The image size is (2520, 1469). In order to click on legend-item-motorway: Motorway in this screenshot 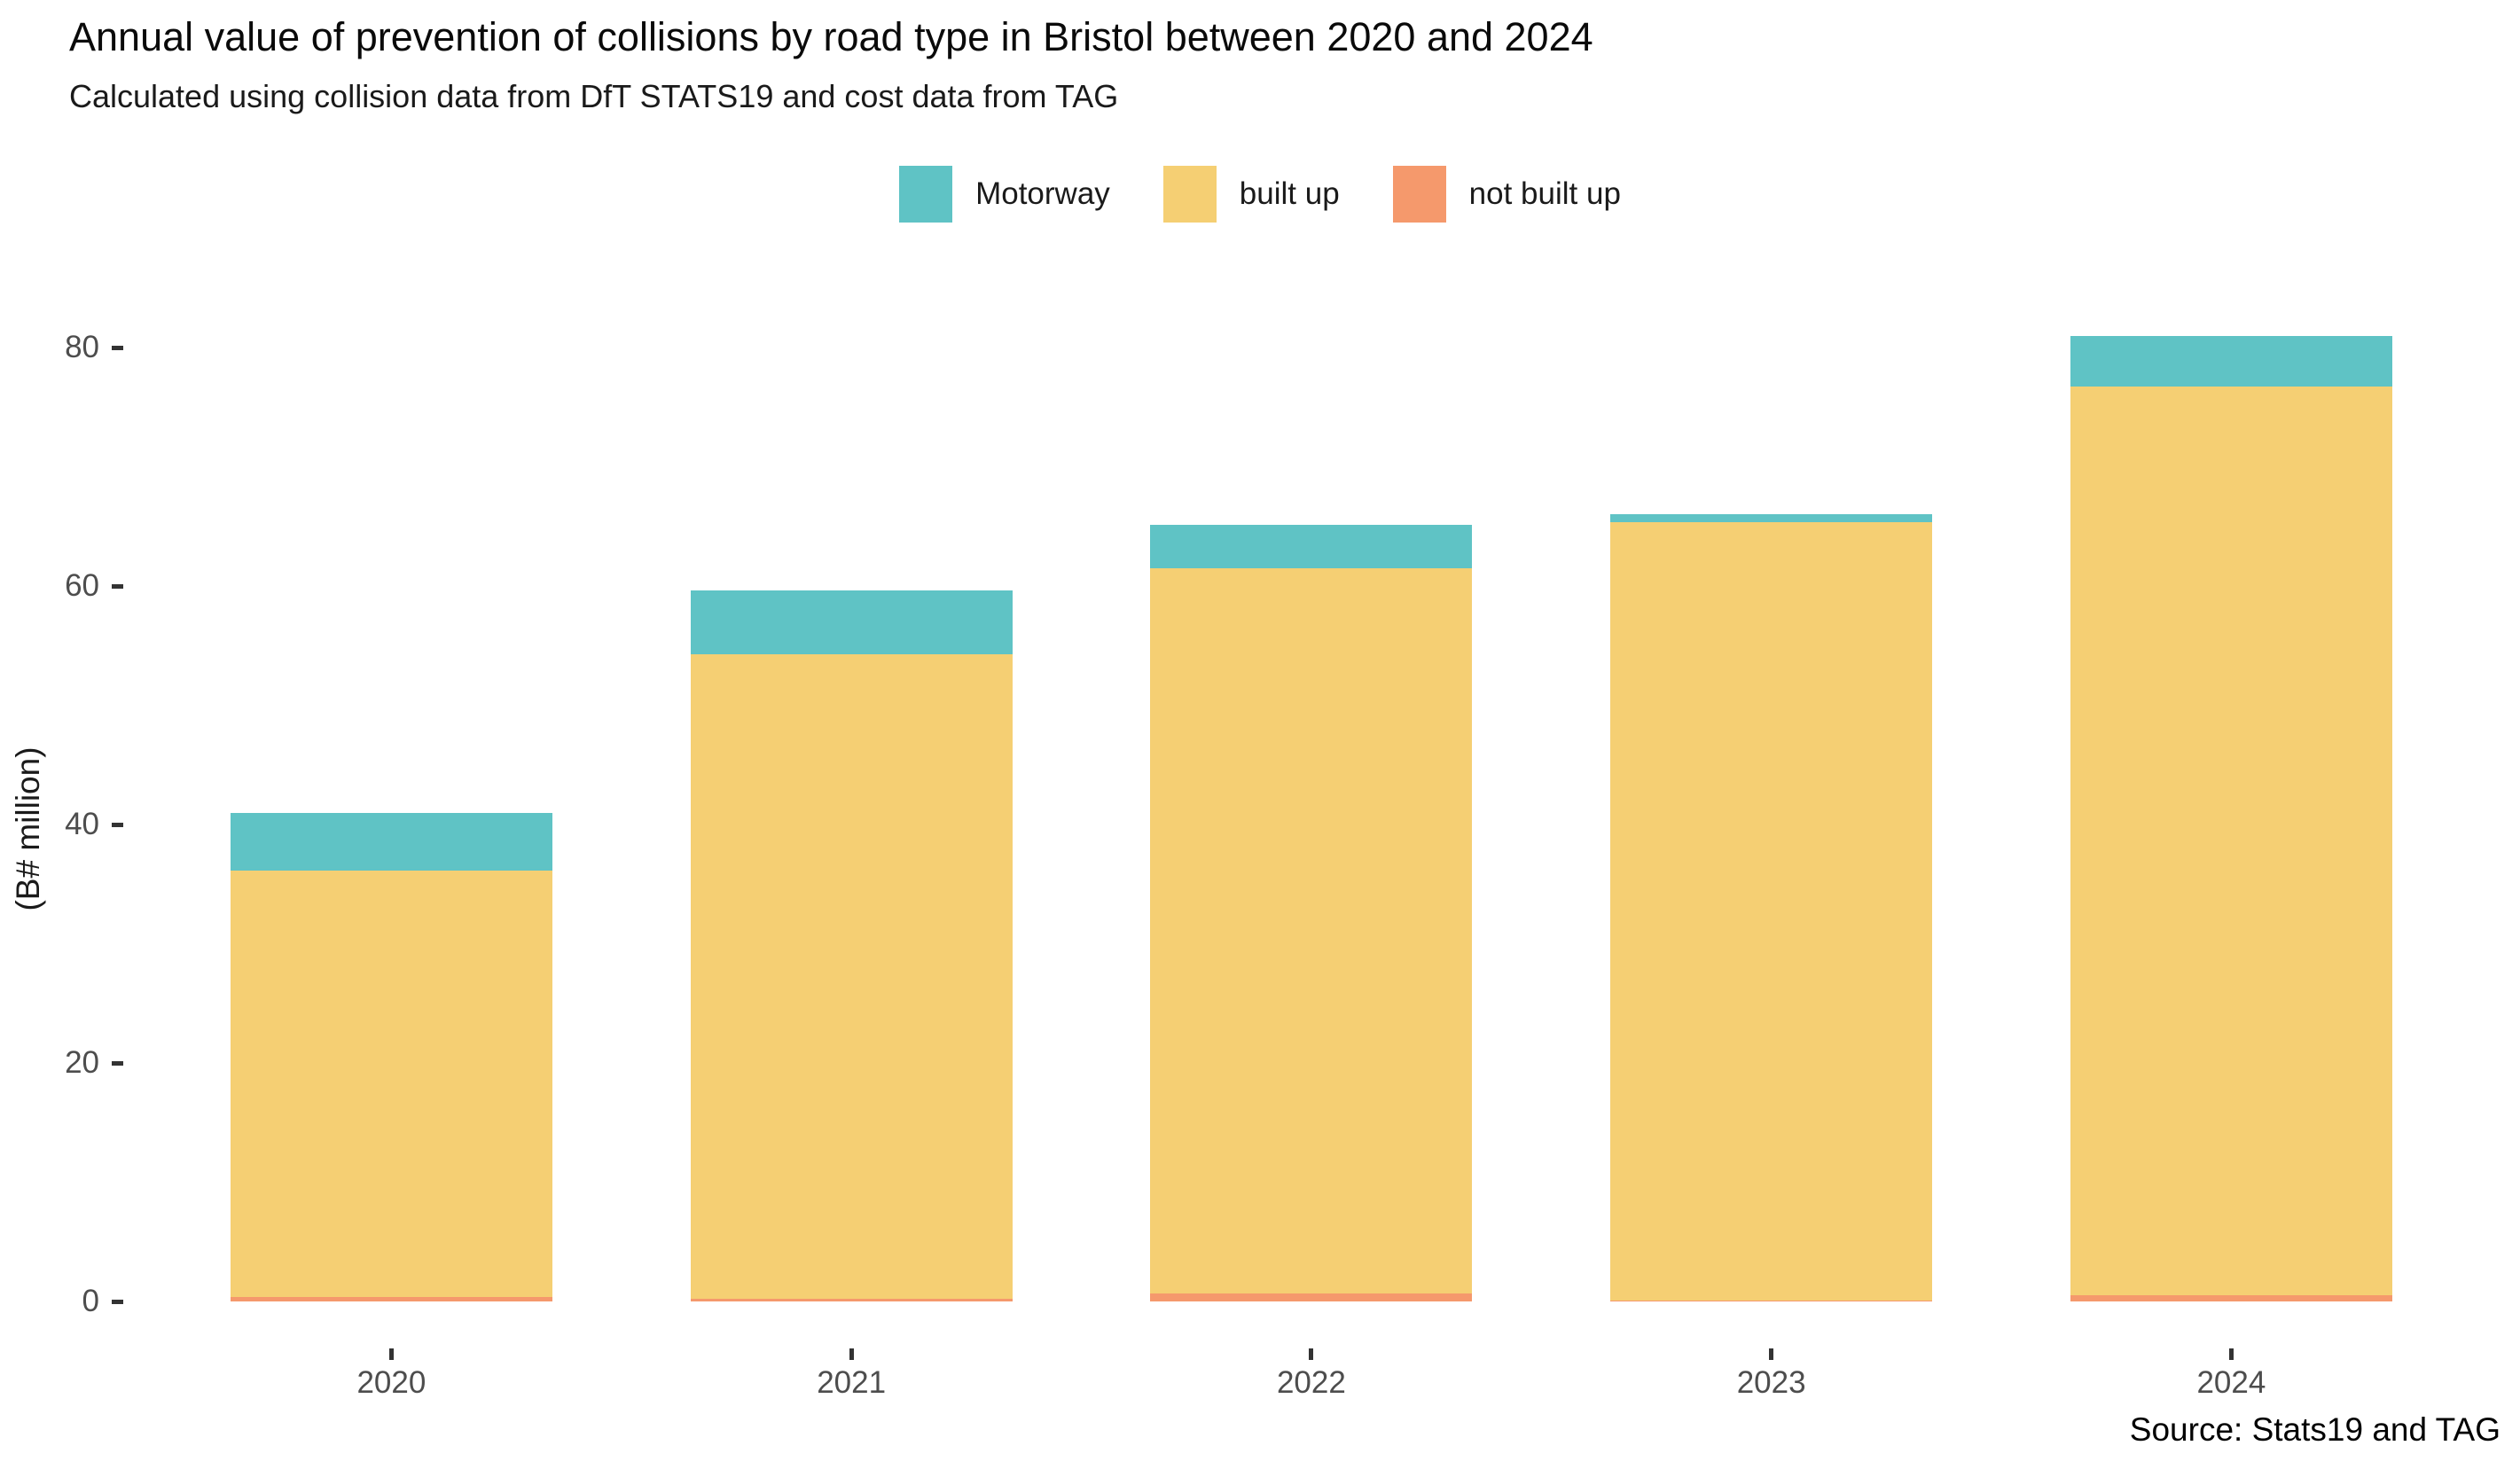, I will do `click(1005, 195)`.